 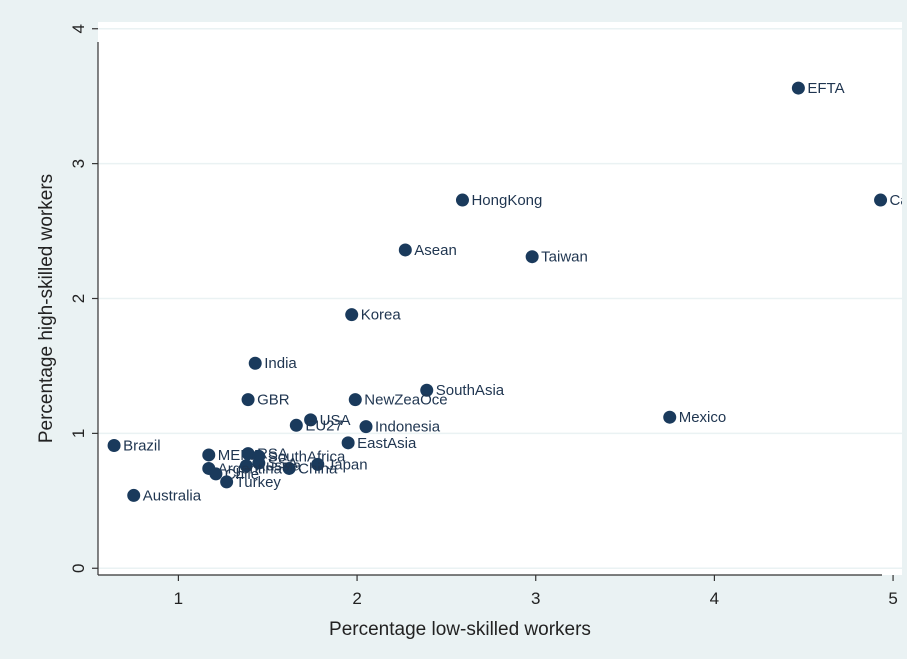 What do you see at coordinates (408, 427) in the screenshot?
I see `data-point-label: Indonesia` at bounding box center [408, 427].